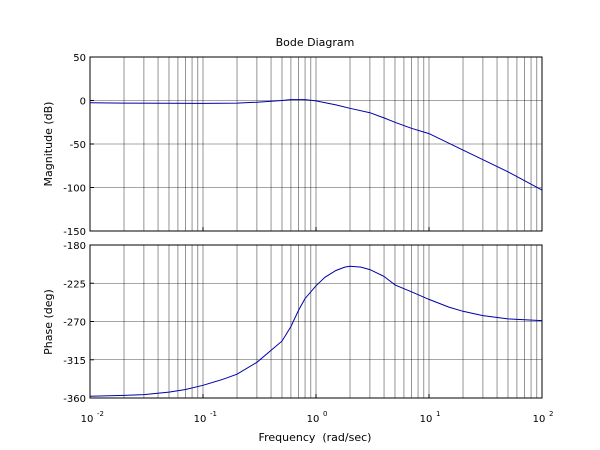 The width and height of the screenshot is (600, 450). I want to click on magnitude-ytick-label: 50, so click(79, 58).